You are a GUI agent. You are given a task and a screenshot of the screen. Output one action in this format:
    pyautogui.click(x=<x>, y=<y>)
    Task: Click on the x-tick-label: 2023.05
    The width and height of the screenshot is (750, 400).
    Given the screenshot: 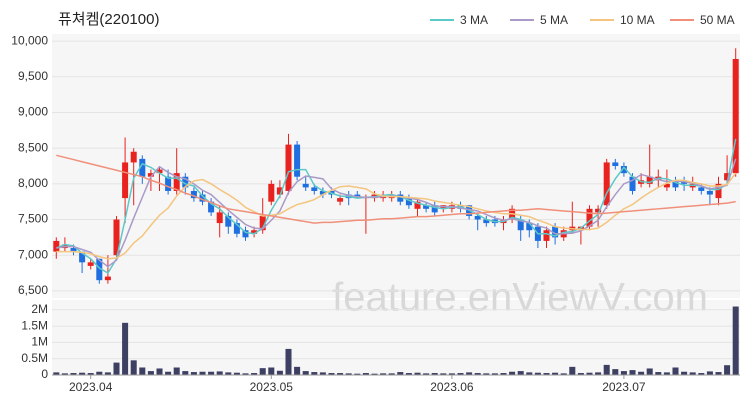 What is the action you would take?
    pyautogui.click(x=272, y=387)
    